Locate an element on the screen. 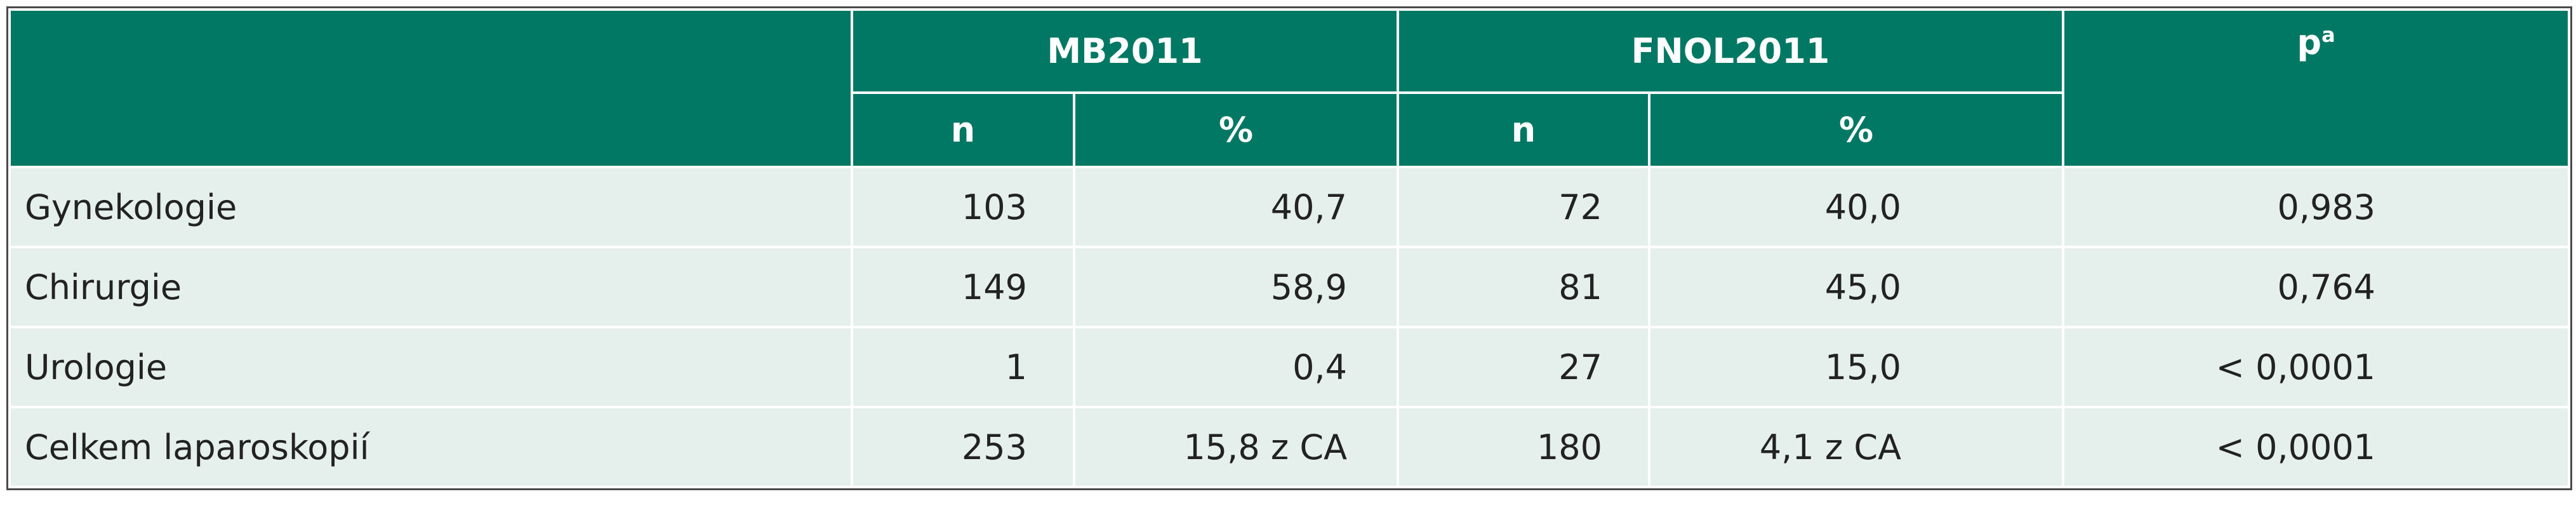  cell-value: 103 is located at coordinates (963, 207).